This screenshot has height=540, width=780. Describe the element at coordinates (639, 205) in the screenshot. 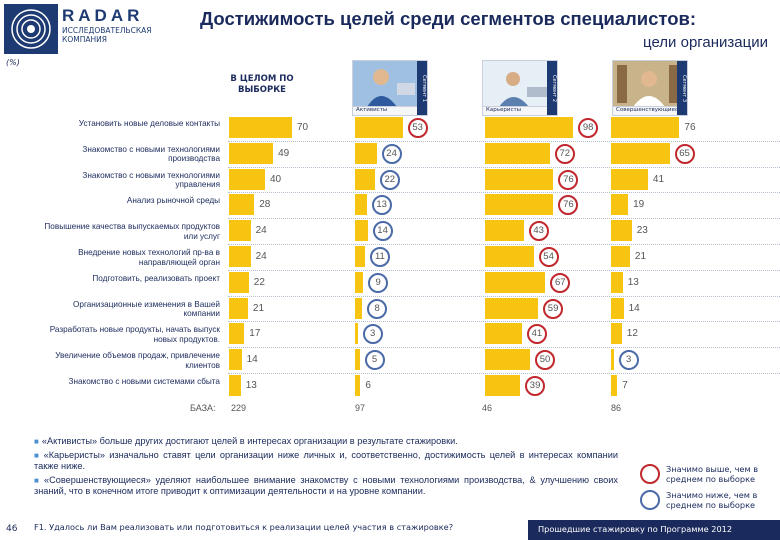

I see `data-label: 19` at that location.